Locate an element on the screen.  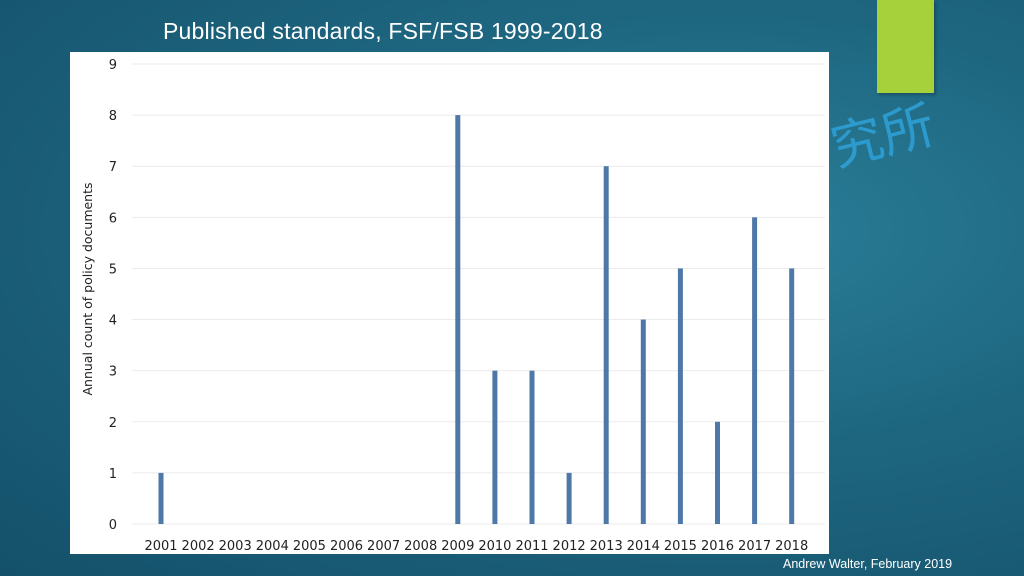
x-tick-label-2011: 2011 is located at coordinates (531, 546).